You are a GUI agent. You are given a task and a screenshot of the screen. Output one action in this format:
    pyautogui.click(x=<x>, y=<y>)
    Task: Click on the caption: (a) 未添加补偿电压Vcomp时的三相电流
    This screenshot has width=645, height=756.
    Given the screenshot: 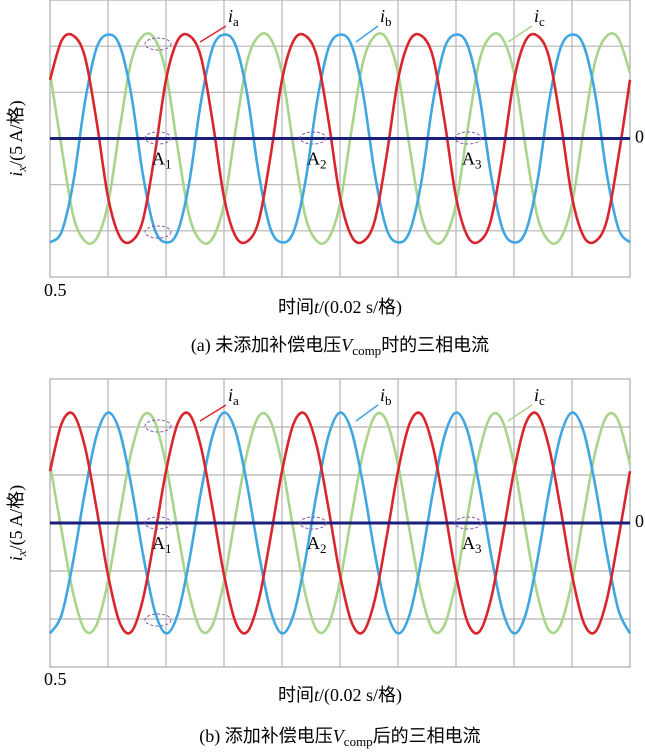 What is the action you would take?
    pyautogui.click(x=340, y=346)
    